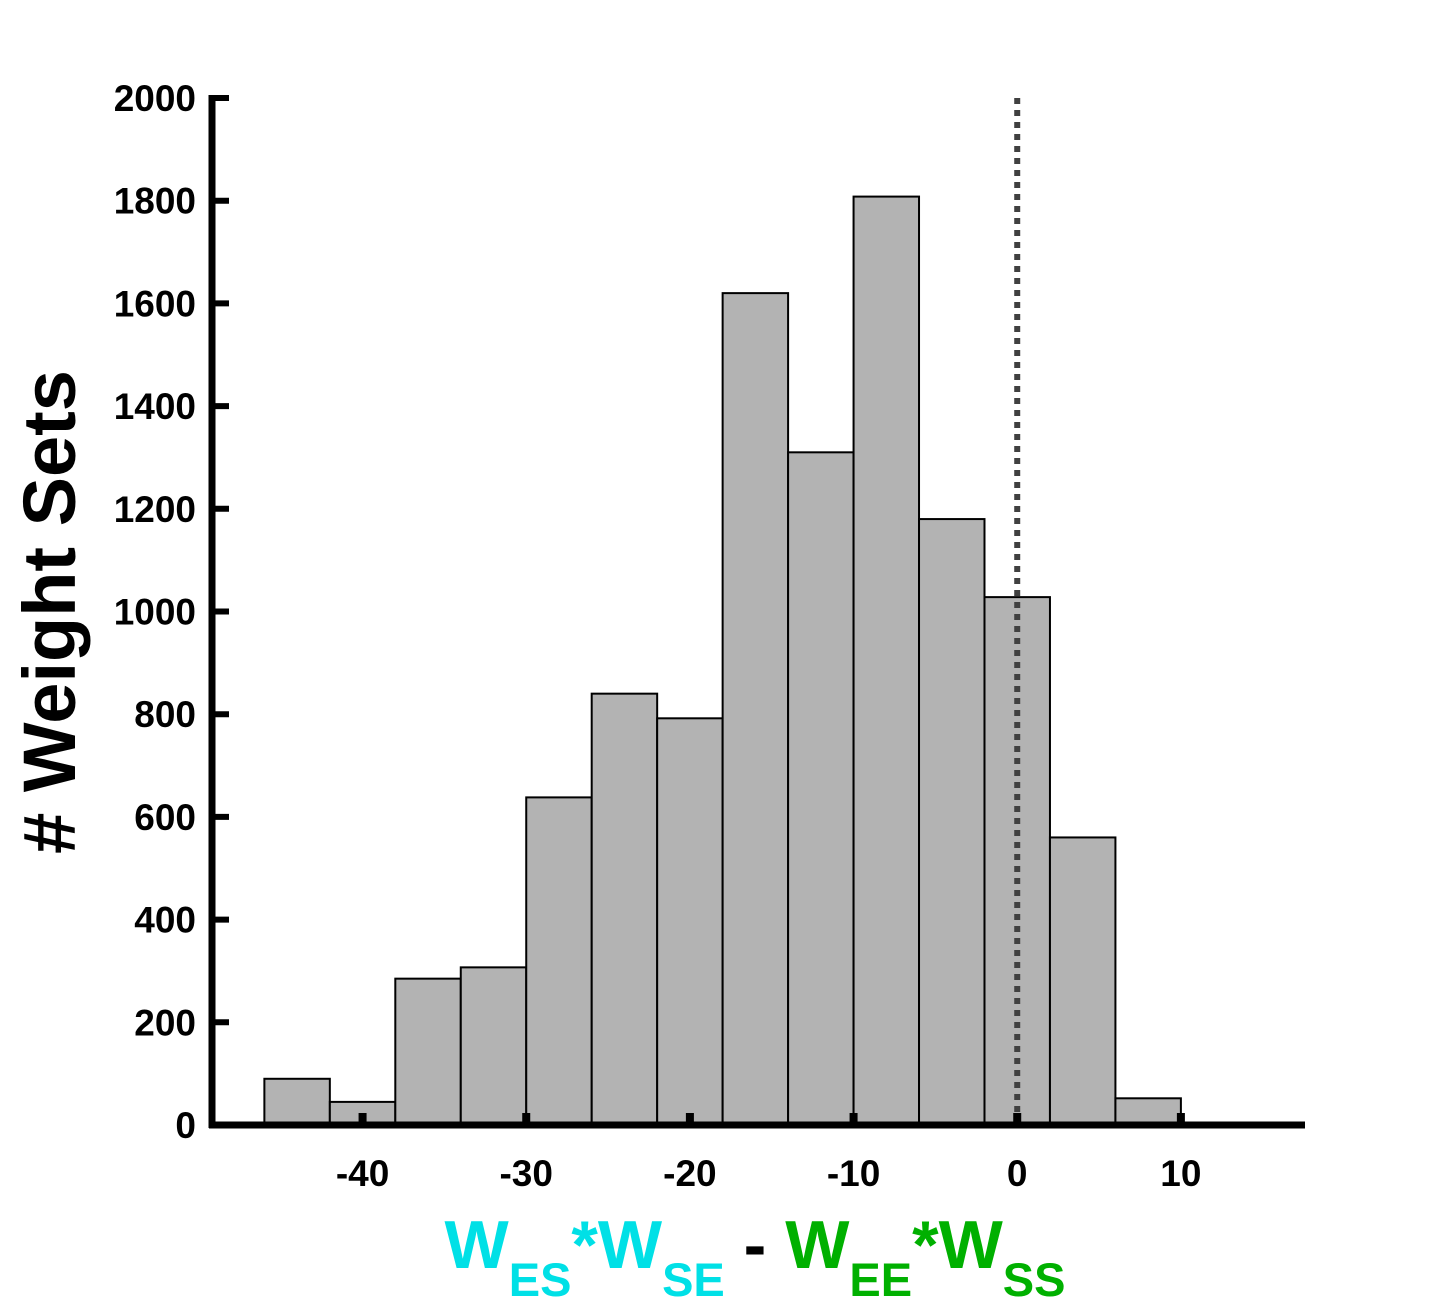 The width and height of the screenshot is (1437, 1313). Describe the element at coordinates (155, 201) in the screenshot. I see `y-tick-label-1800: 1800` at that location.